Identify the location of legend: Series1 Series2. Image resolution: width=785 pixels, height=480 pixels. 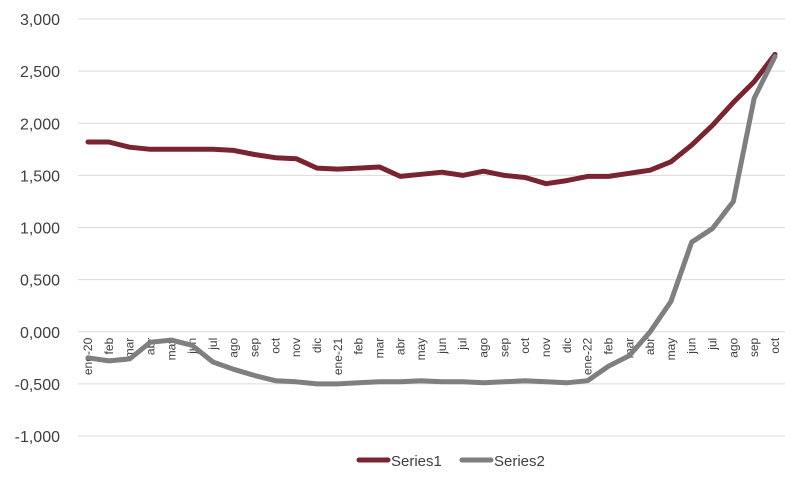
(450, 461).